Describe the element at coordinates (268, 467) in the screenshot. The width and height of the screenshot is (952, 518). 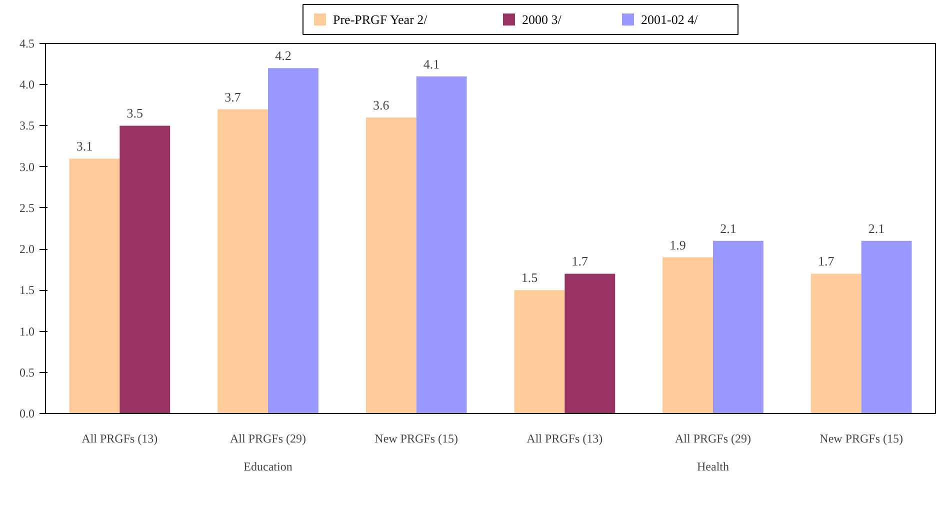
I see `text: Education` at that location.